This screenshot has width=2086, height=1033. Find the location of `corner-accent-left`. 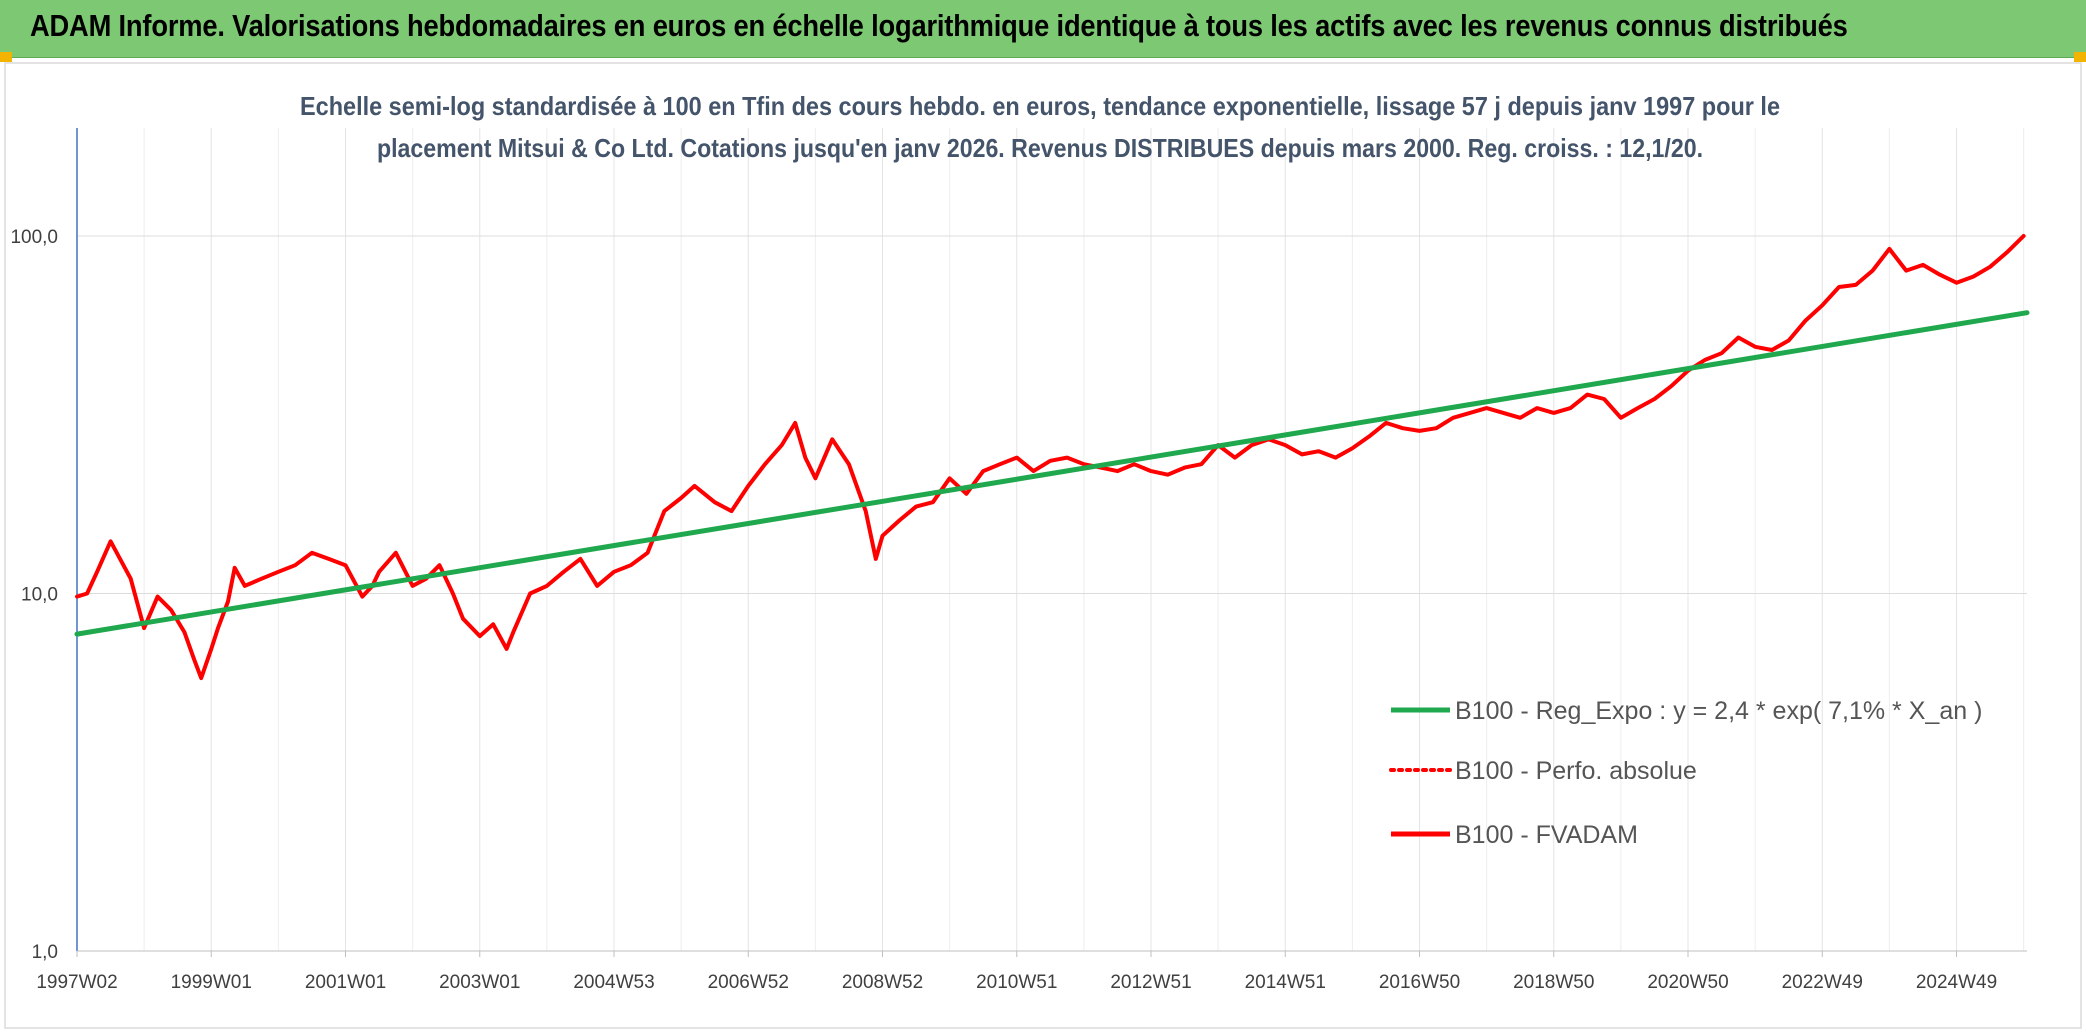

corner-accent-left is located at coordinates (6, 57).